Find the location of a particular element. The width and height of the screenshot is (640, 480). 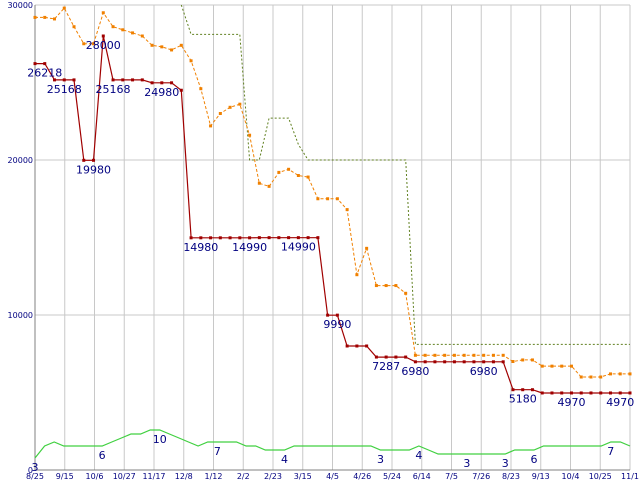

x-tick-label: 10/27 is located at coordinates (124, 476).